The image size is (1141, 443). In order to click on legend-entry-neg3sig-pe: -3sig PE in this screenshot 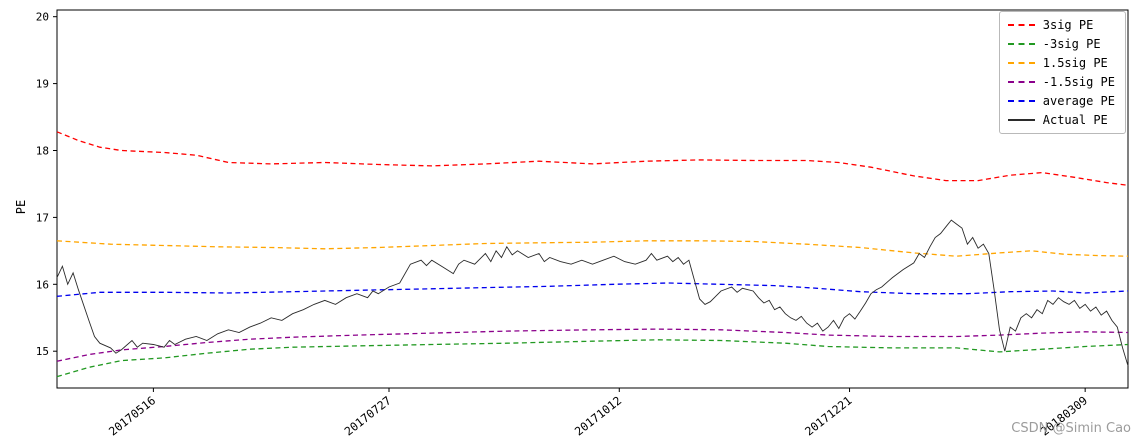, I will do `click(1061, 44)`.